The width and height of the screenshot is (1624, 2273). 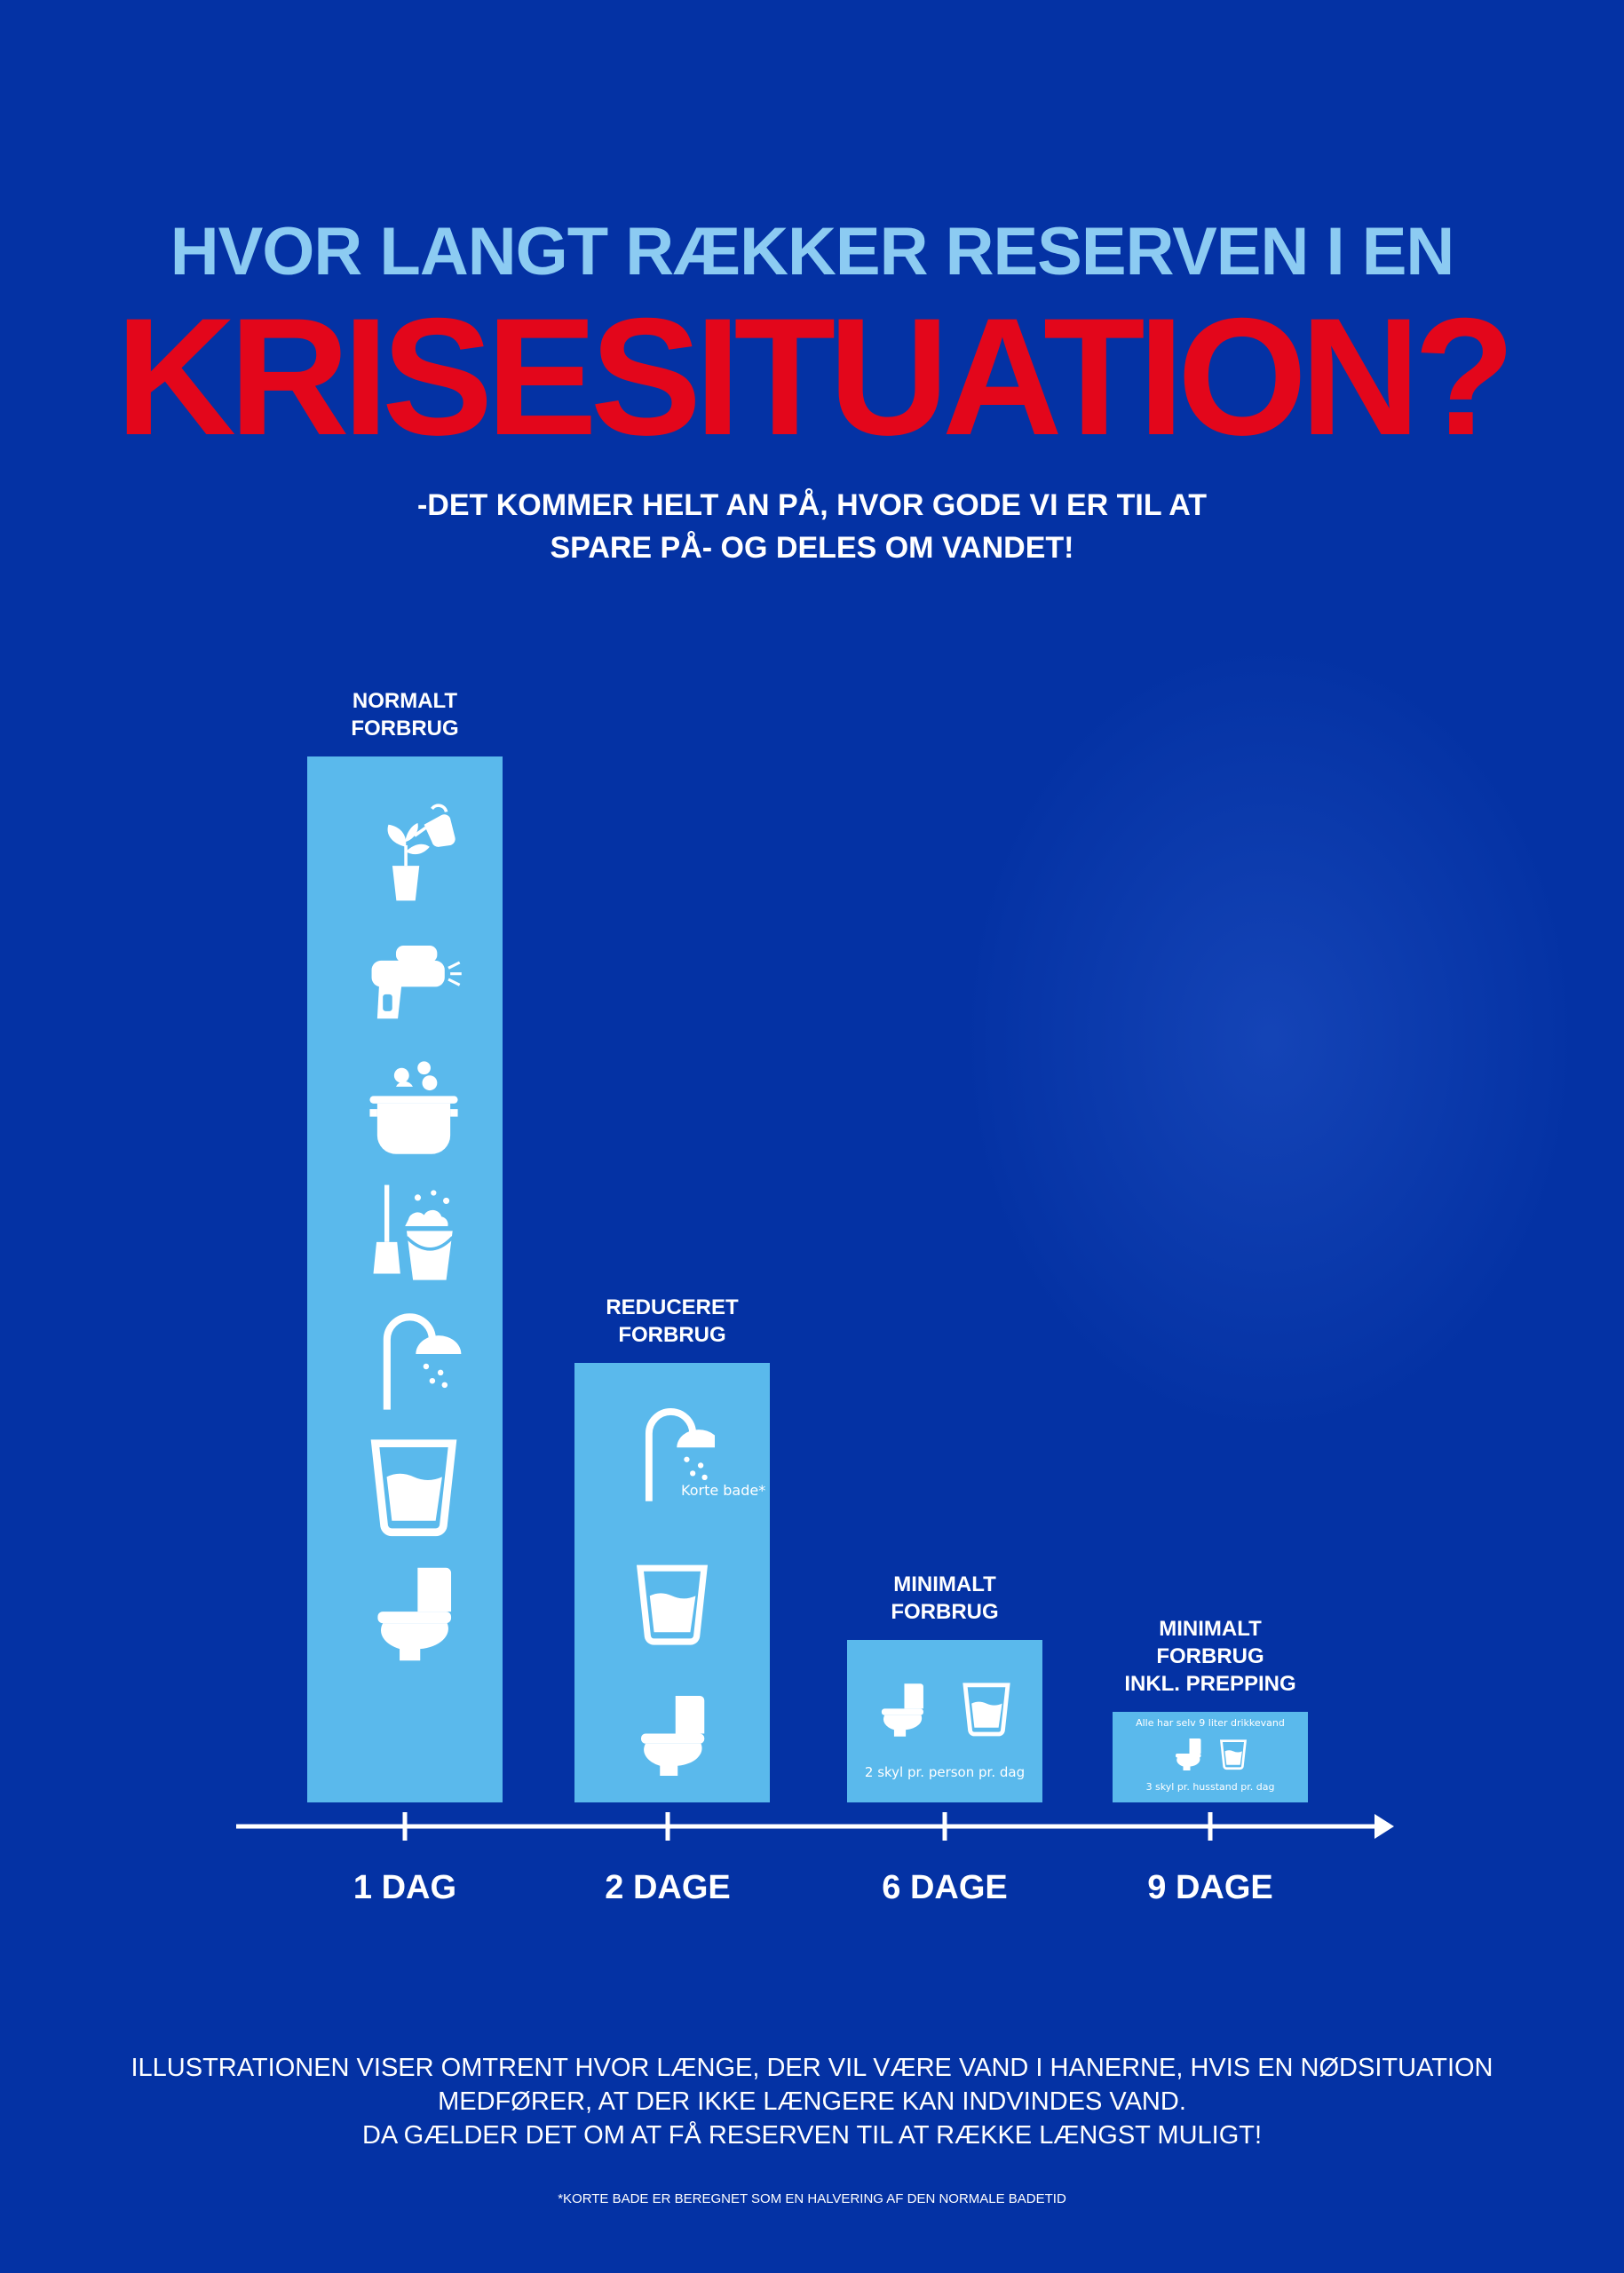 What do you see at coordinates (812, 252) in the screenshot?
I see `headline-line1: HVOR LANGT RÆKKER RESERVEN I EN` at bounding box center [812, 252].